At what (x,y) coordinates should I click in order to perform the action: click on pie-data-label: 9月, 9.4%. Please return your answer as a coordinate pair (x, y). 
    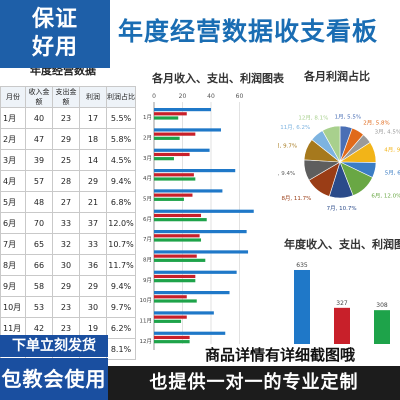
    Looking at the image, I should click on (286, 173).